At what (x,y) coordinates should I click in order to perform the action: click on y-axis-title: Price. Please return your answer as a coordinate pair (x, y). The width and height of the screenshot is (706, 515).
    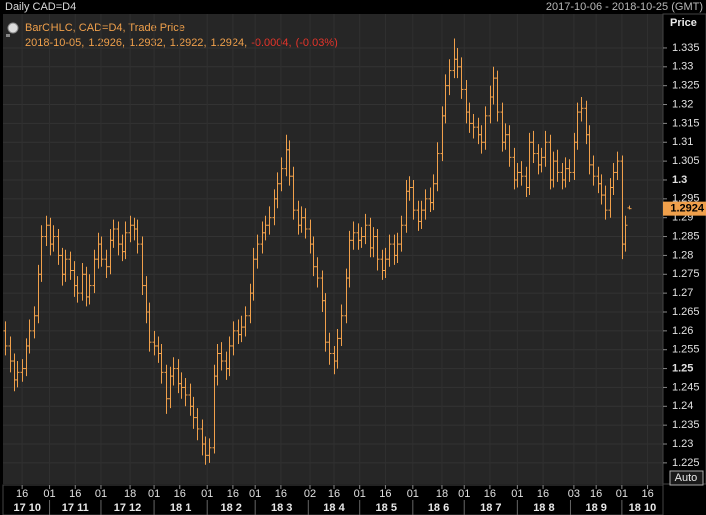
    Looking at the image, I should click on (683, 23).